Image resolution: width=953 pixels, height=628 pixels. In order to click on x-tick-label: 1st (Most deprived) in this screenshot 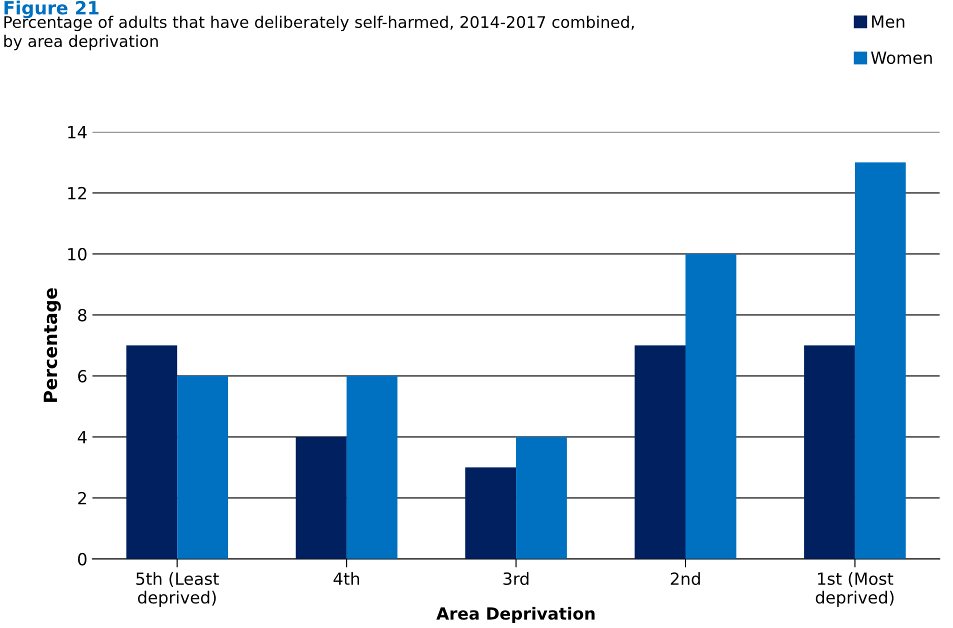, I will do `click(855, 589)`.